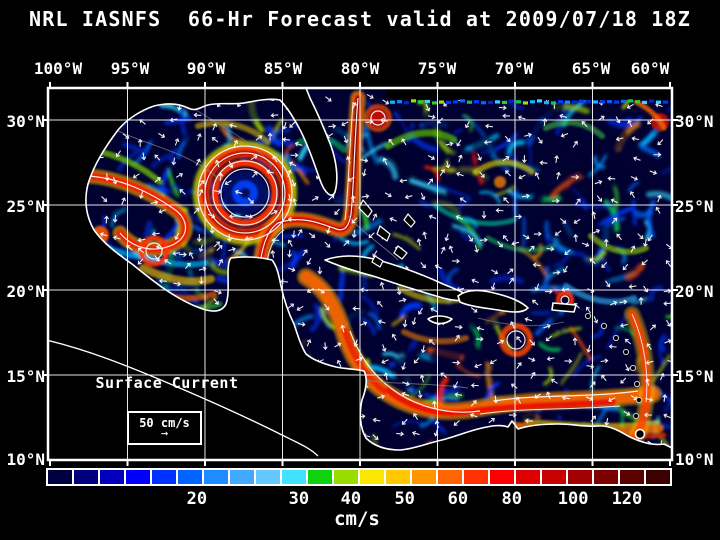 The width and height of the screenshot is (720, 540). I want to click on colorbar-tick-label: 100, so click(573, 499).